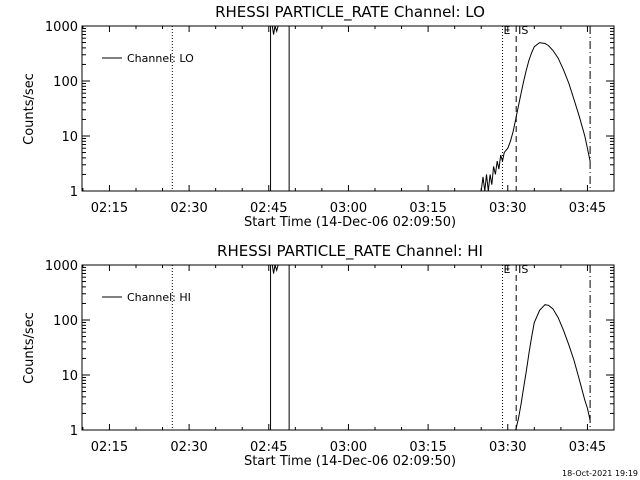  What do you see at coordinates (600, 473) in the screenshot?
I see `footer-timestamp: 18-Oct-2021 19:19` at bounding box center [600, 473].